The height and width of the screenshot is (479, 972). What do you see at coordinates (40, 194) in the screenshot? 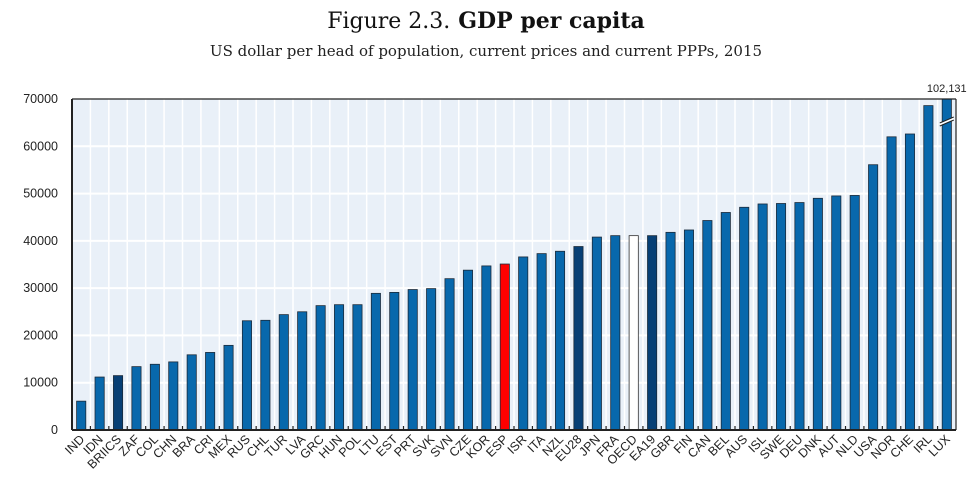
I see `y-tick-label: 50000` at bounding box center [40, 194].